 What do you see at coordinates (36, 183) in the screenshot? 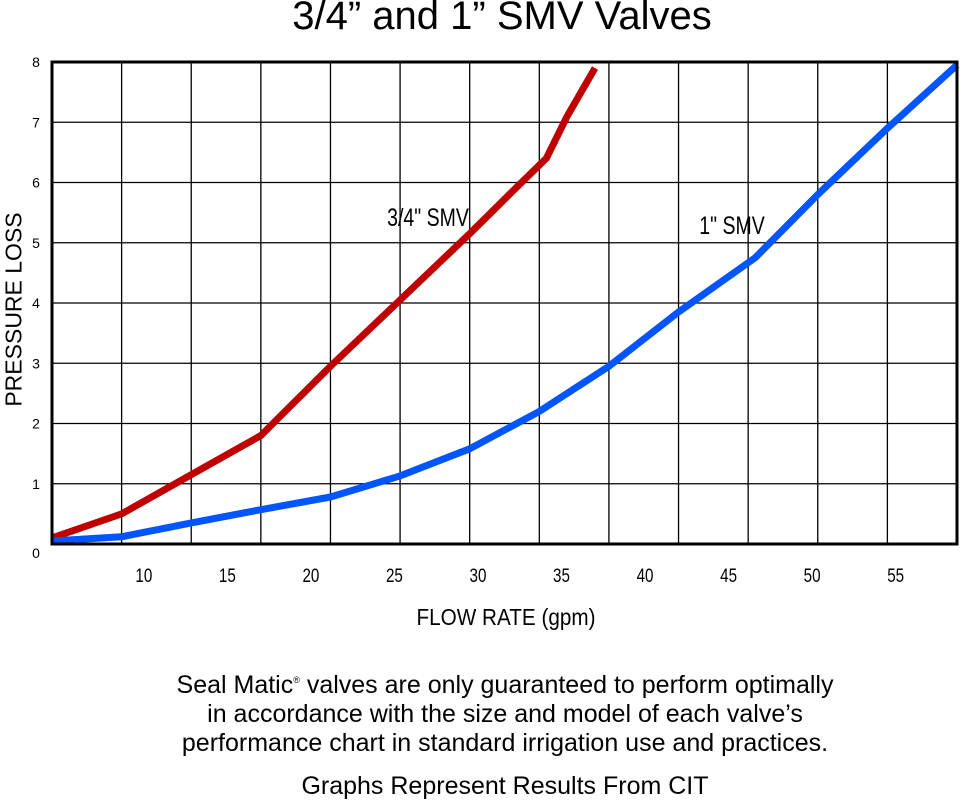
I see `y-tick-label: 6` at bounding box center [36, 183].